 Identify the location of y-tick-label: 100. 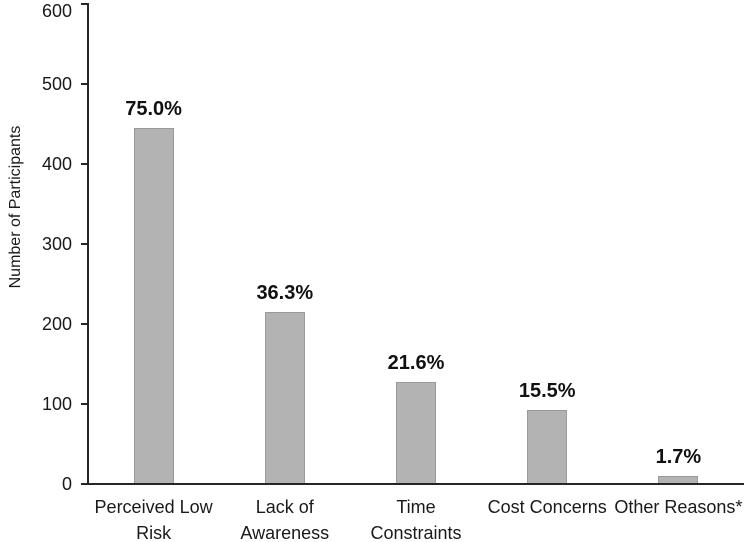
(56, 404).